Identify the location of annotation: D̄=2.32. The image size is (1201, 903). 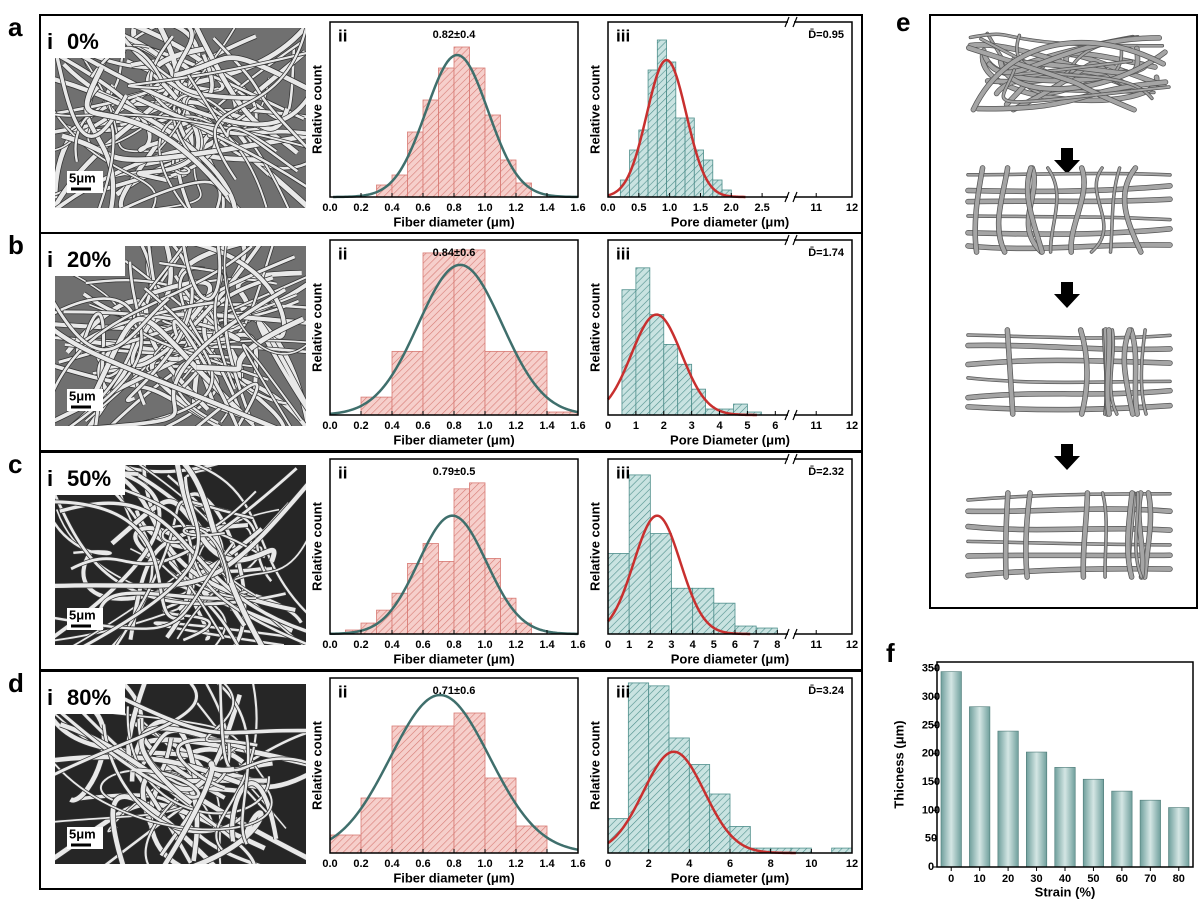
(826, 472).